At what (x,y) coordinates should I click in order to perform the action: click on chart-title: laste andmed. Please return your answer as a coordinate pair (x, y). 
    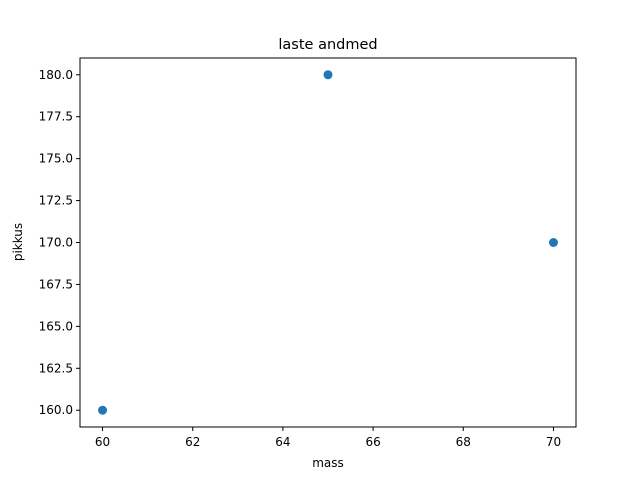
    Looking at the image, I should click on (327, 45).